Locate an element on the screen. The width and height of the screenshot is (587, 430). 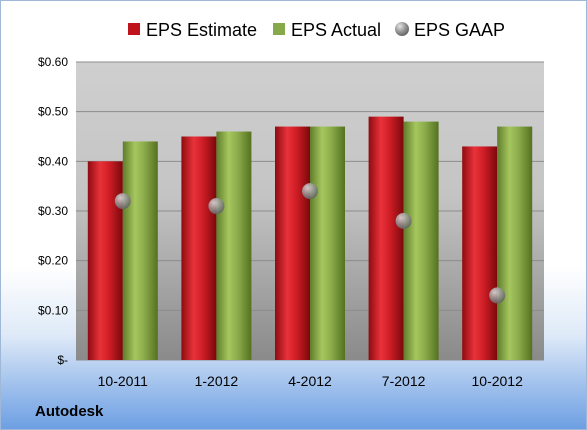
y-axis-ticks: $- $0.10 $0.20 $0.30 $0.40 $0.50 $0.60 is located at coordinates (53, 211).